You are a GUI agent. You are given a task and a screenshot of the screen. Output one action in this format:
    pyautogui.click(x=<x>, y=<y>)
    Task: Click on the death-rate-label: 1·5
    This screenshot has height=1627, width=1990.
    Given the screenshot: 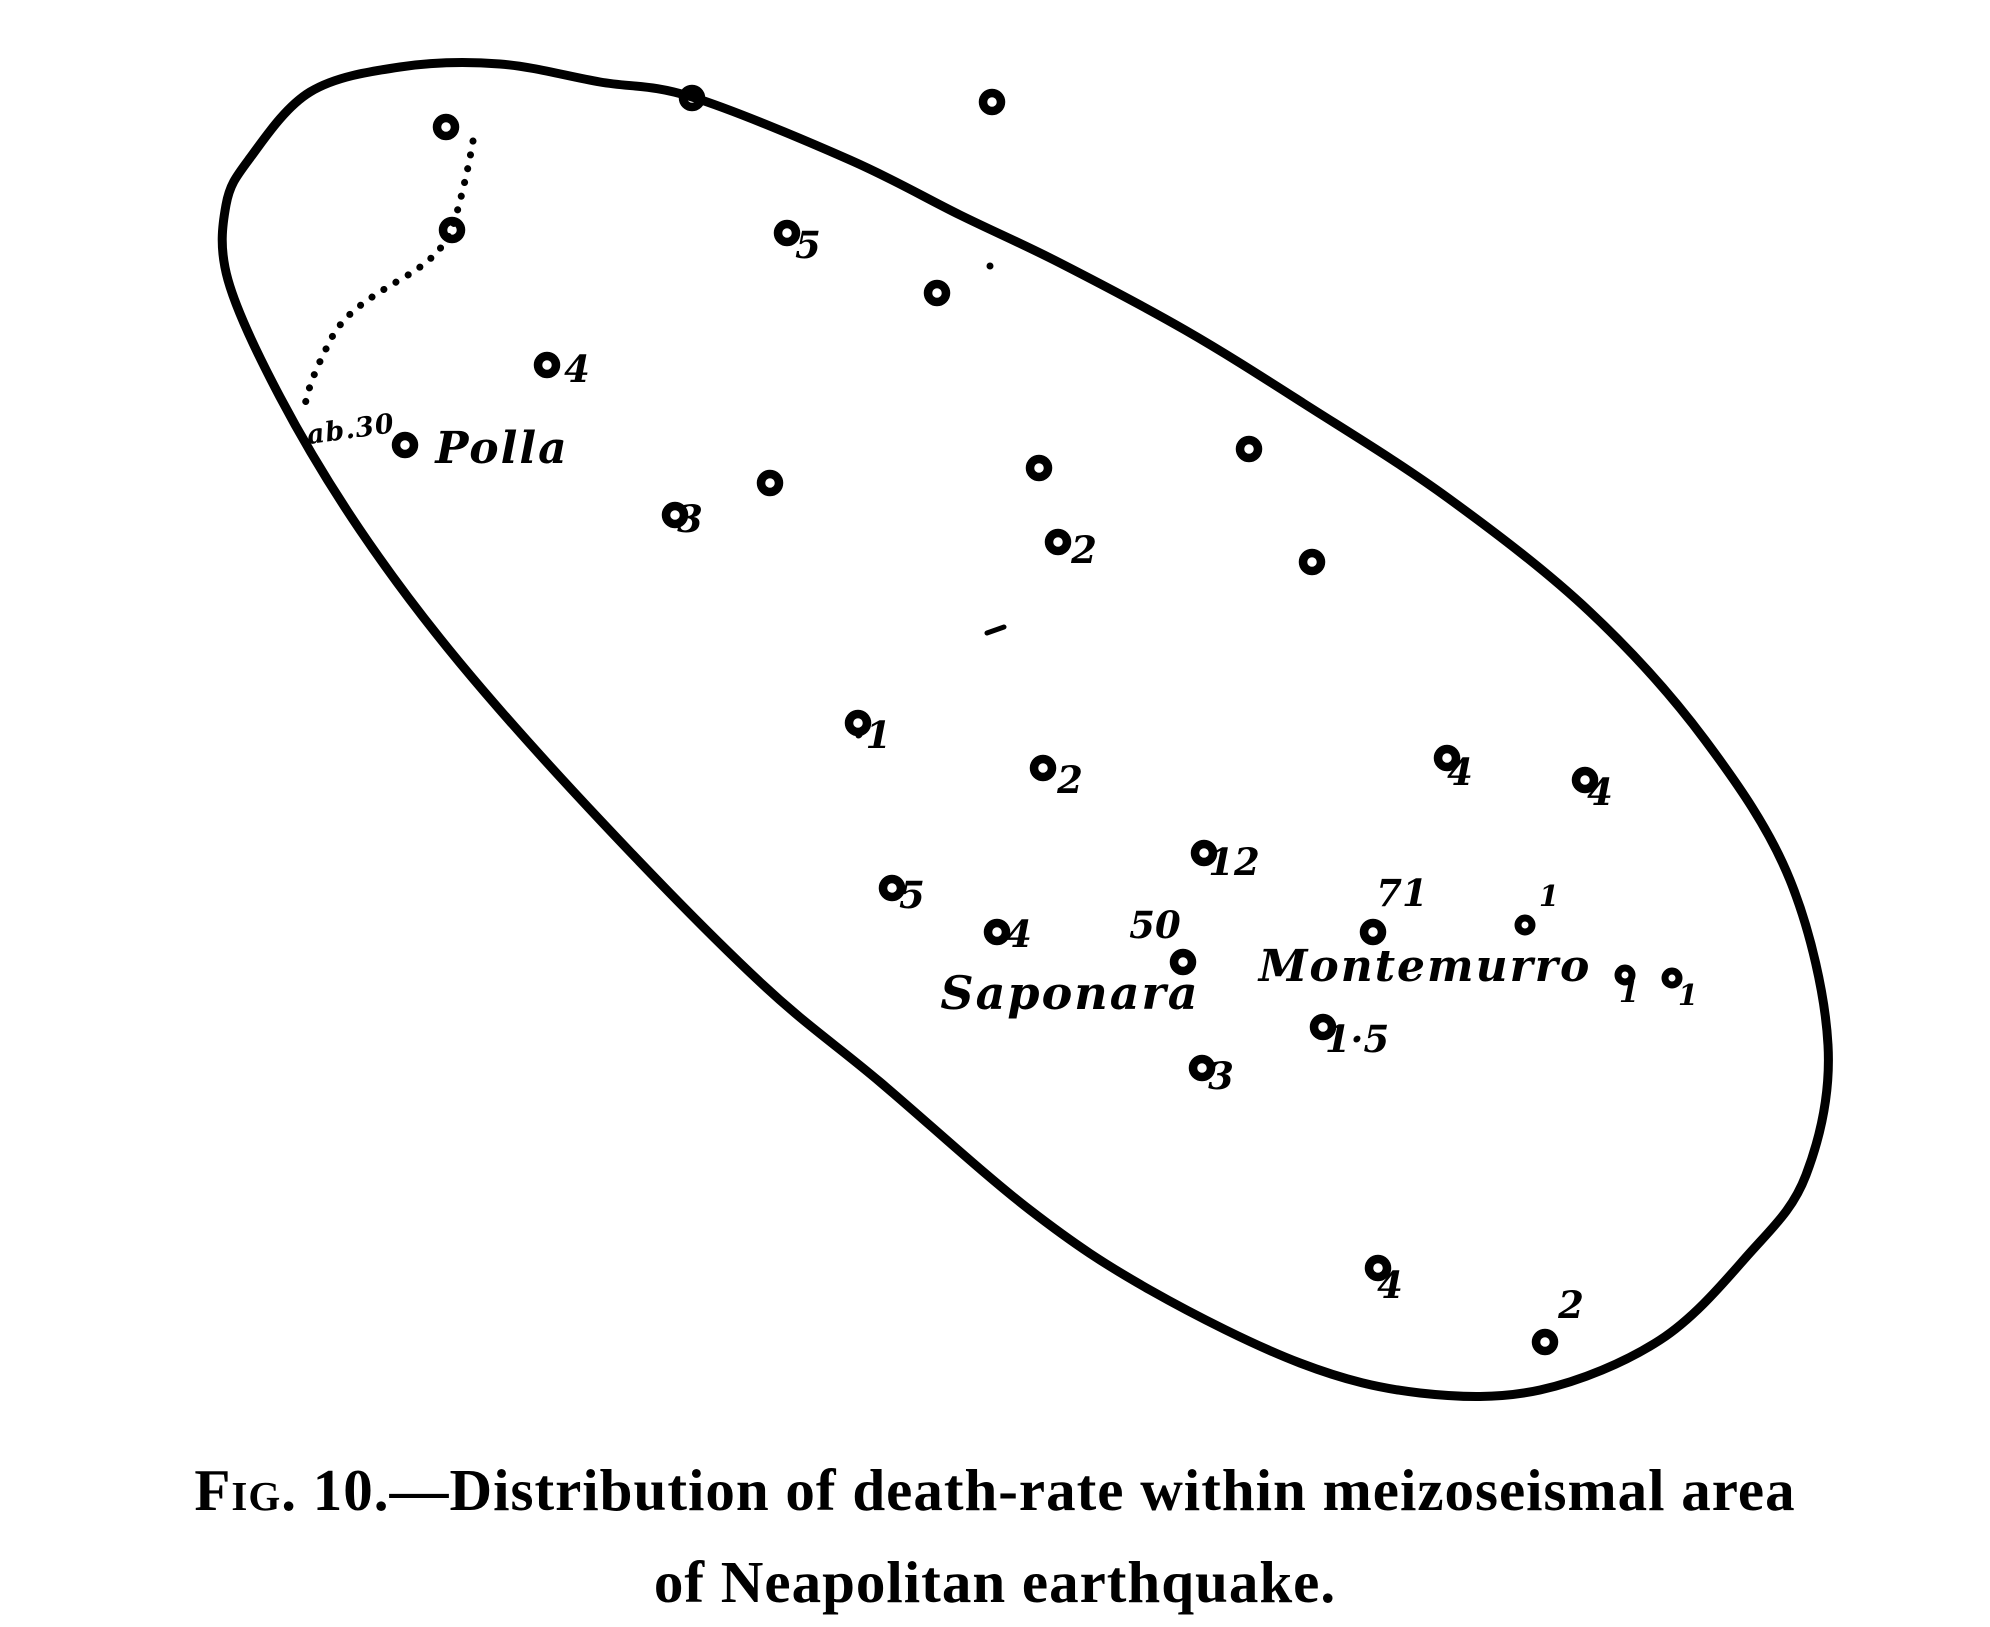 What is the action you would take?
    pyautogui.click(x=1357, y=1039)
    